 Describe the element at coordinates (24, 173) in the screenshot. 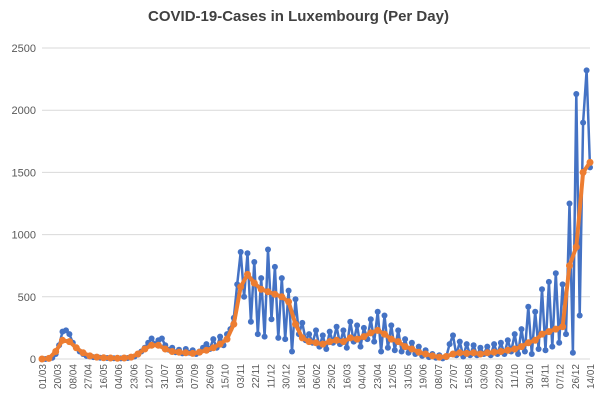

I see `y-tick-label: 1500` at that location.